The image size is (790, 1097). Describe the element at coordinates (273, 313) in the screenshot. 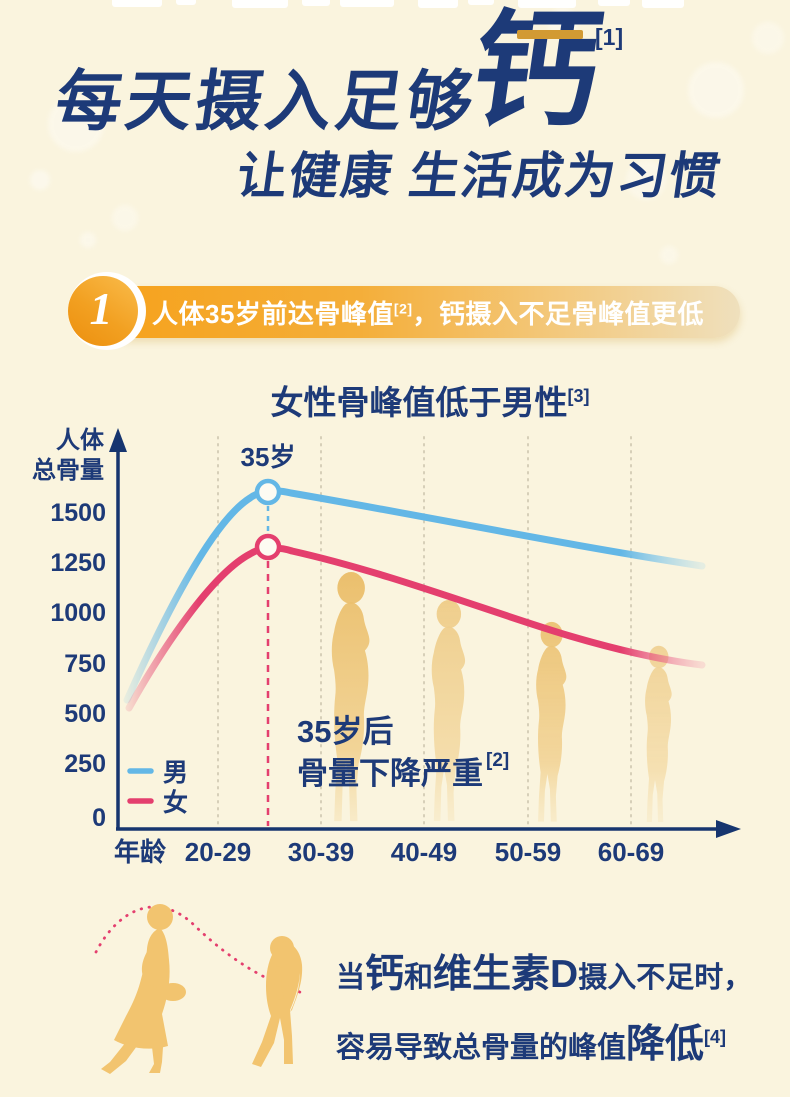

I see `section-1-text-main: 人体35岁前达骨峰值` at that location.